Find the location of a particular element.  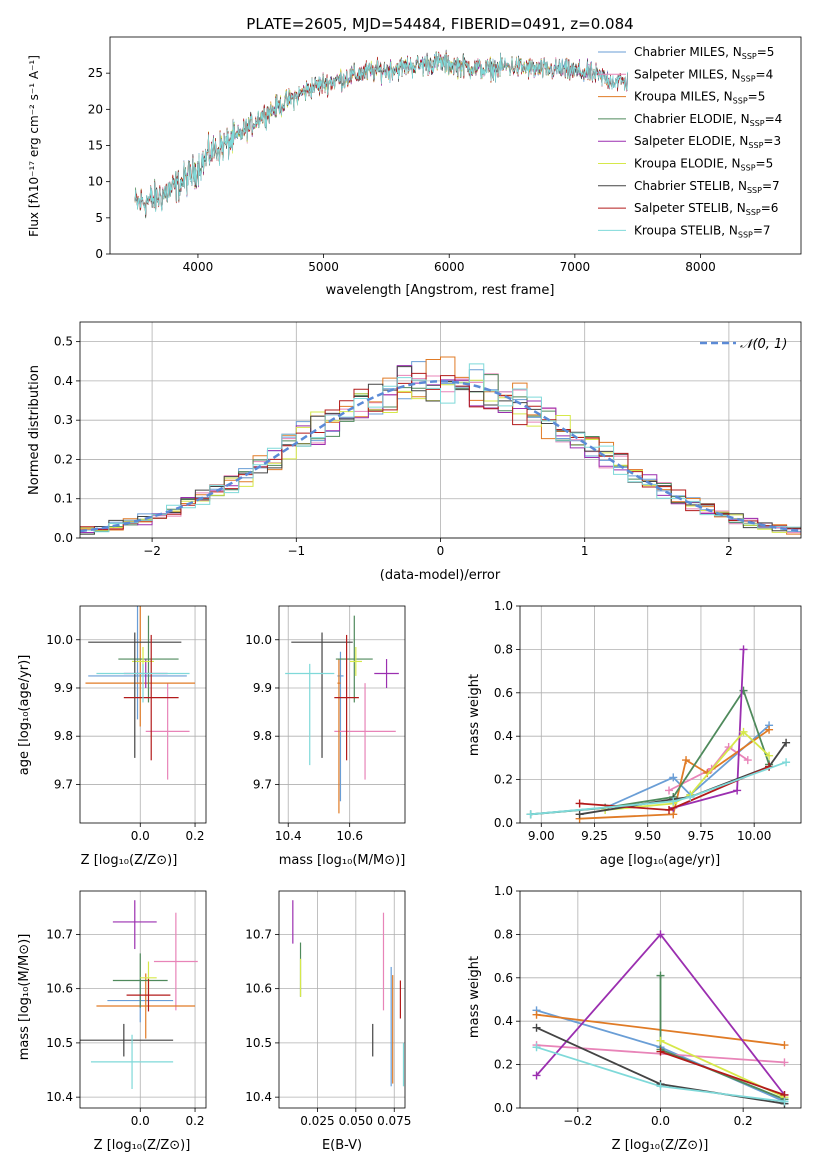

x-tick-label: 0.0 is located at coordinates (140, 1121).